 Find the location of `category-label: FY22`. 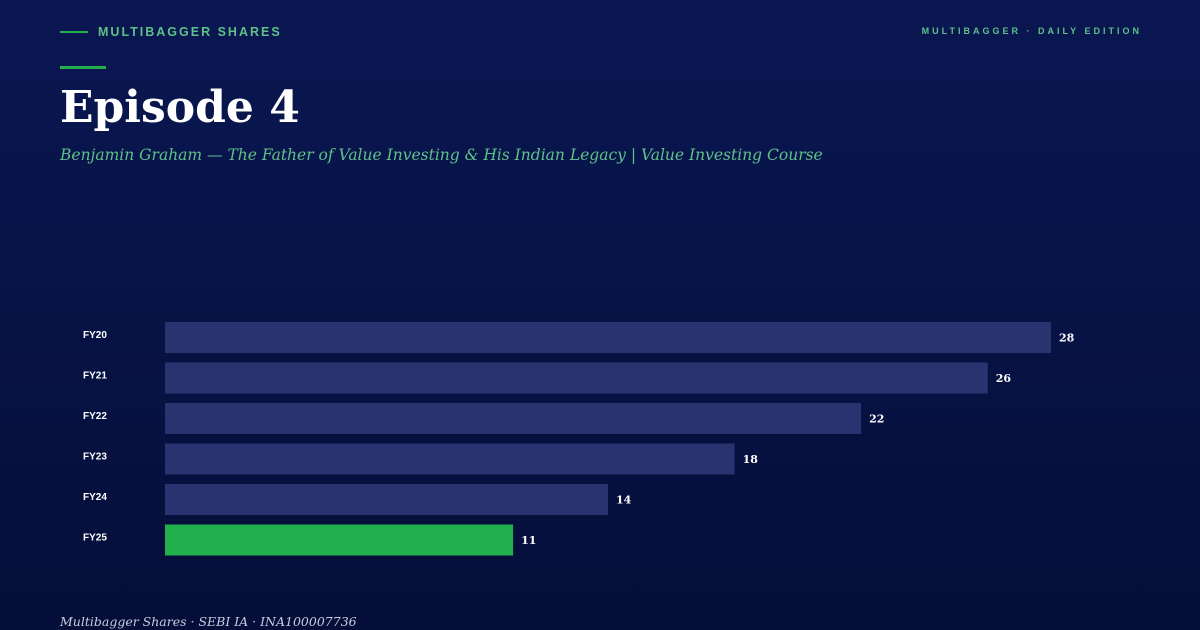

category-label: FY22 is located at coordinates (95, 416).